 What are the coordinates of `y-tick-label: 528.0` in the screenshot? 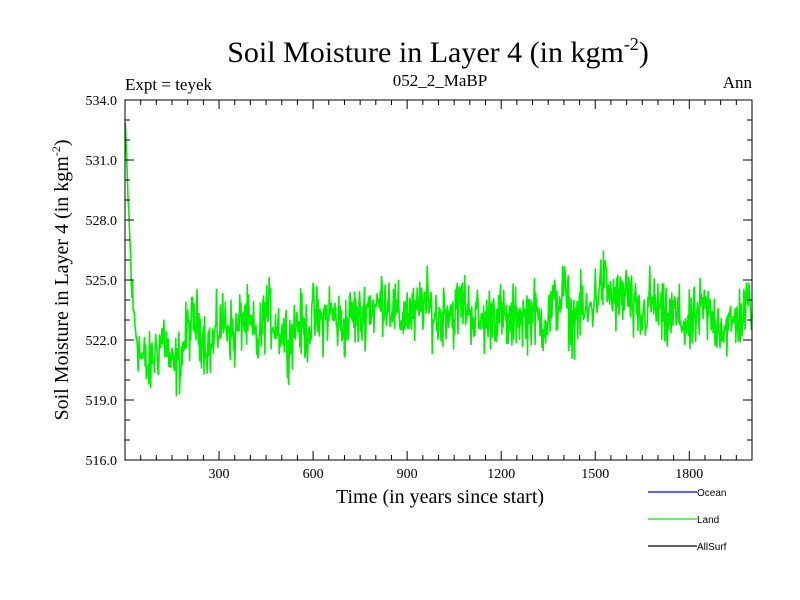 It's located at (102, 221).